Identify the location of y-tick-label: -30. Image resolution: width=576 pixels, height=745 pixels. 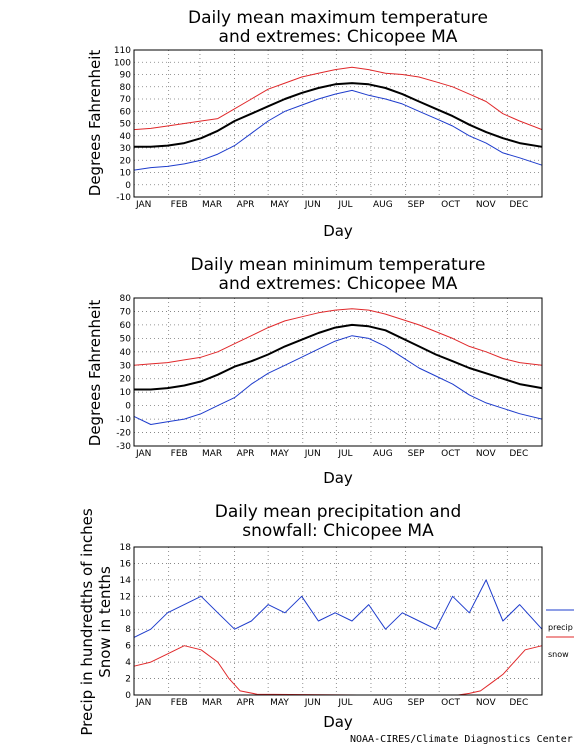
(123, 447).